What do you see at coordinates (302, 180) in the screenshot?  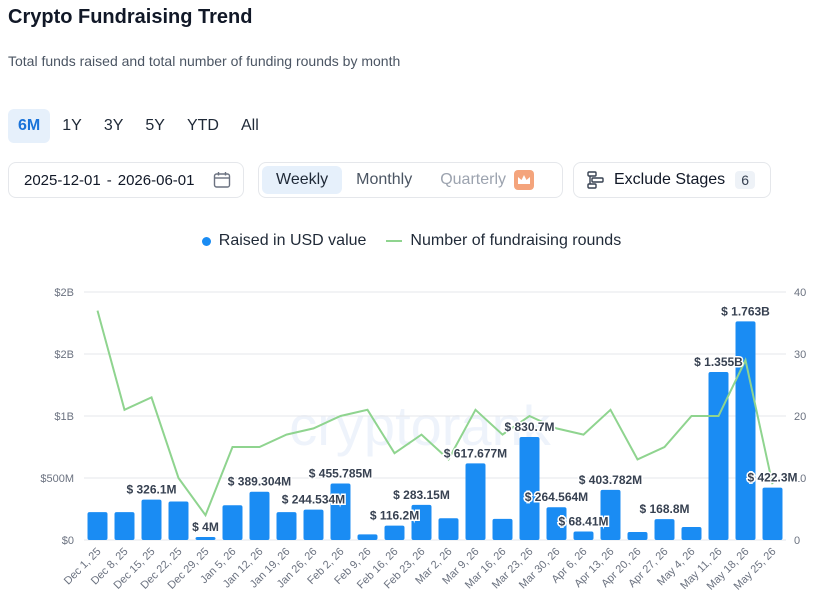 I see `period-weekly-button: Weekly` at bounding box center [302, 180].